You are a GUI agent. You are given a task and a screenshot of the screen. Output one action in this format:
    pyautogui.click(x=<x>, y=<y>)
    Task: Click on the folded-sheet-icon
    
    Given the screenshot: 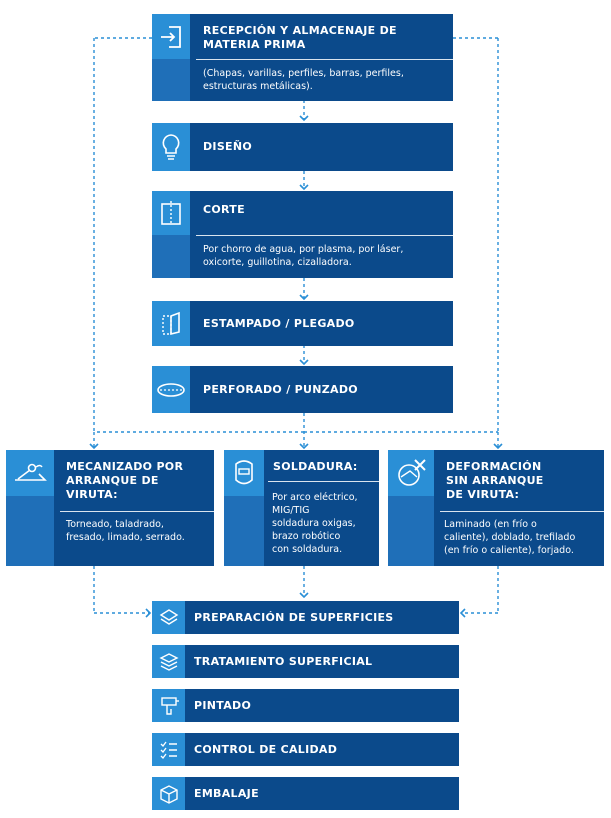 What is the action you would take?
    pyautogui.click(x=171, y=323)
    